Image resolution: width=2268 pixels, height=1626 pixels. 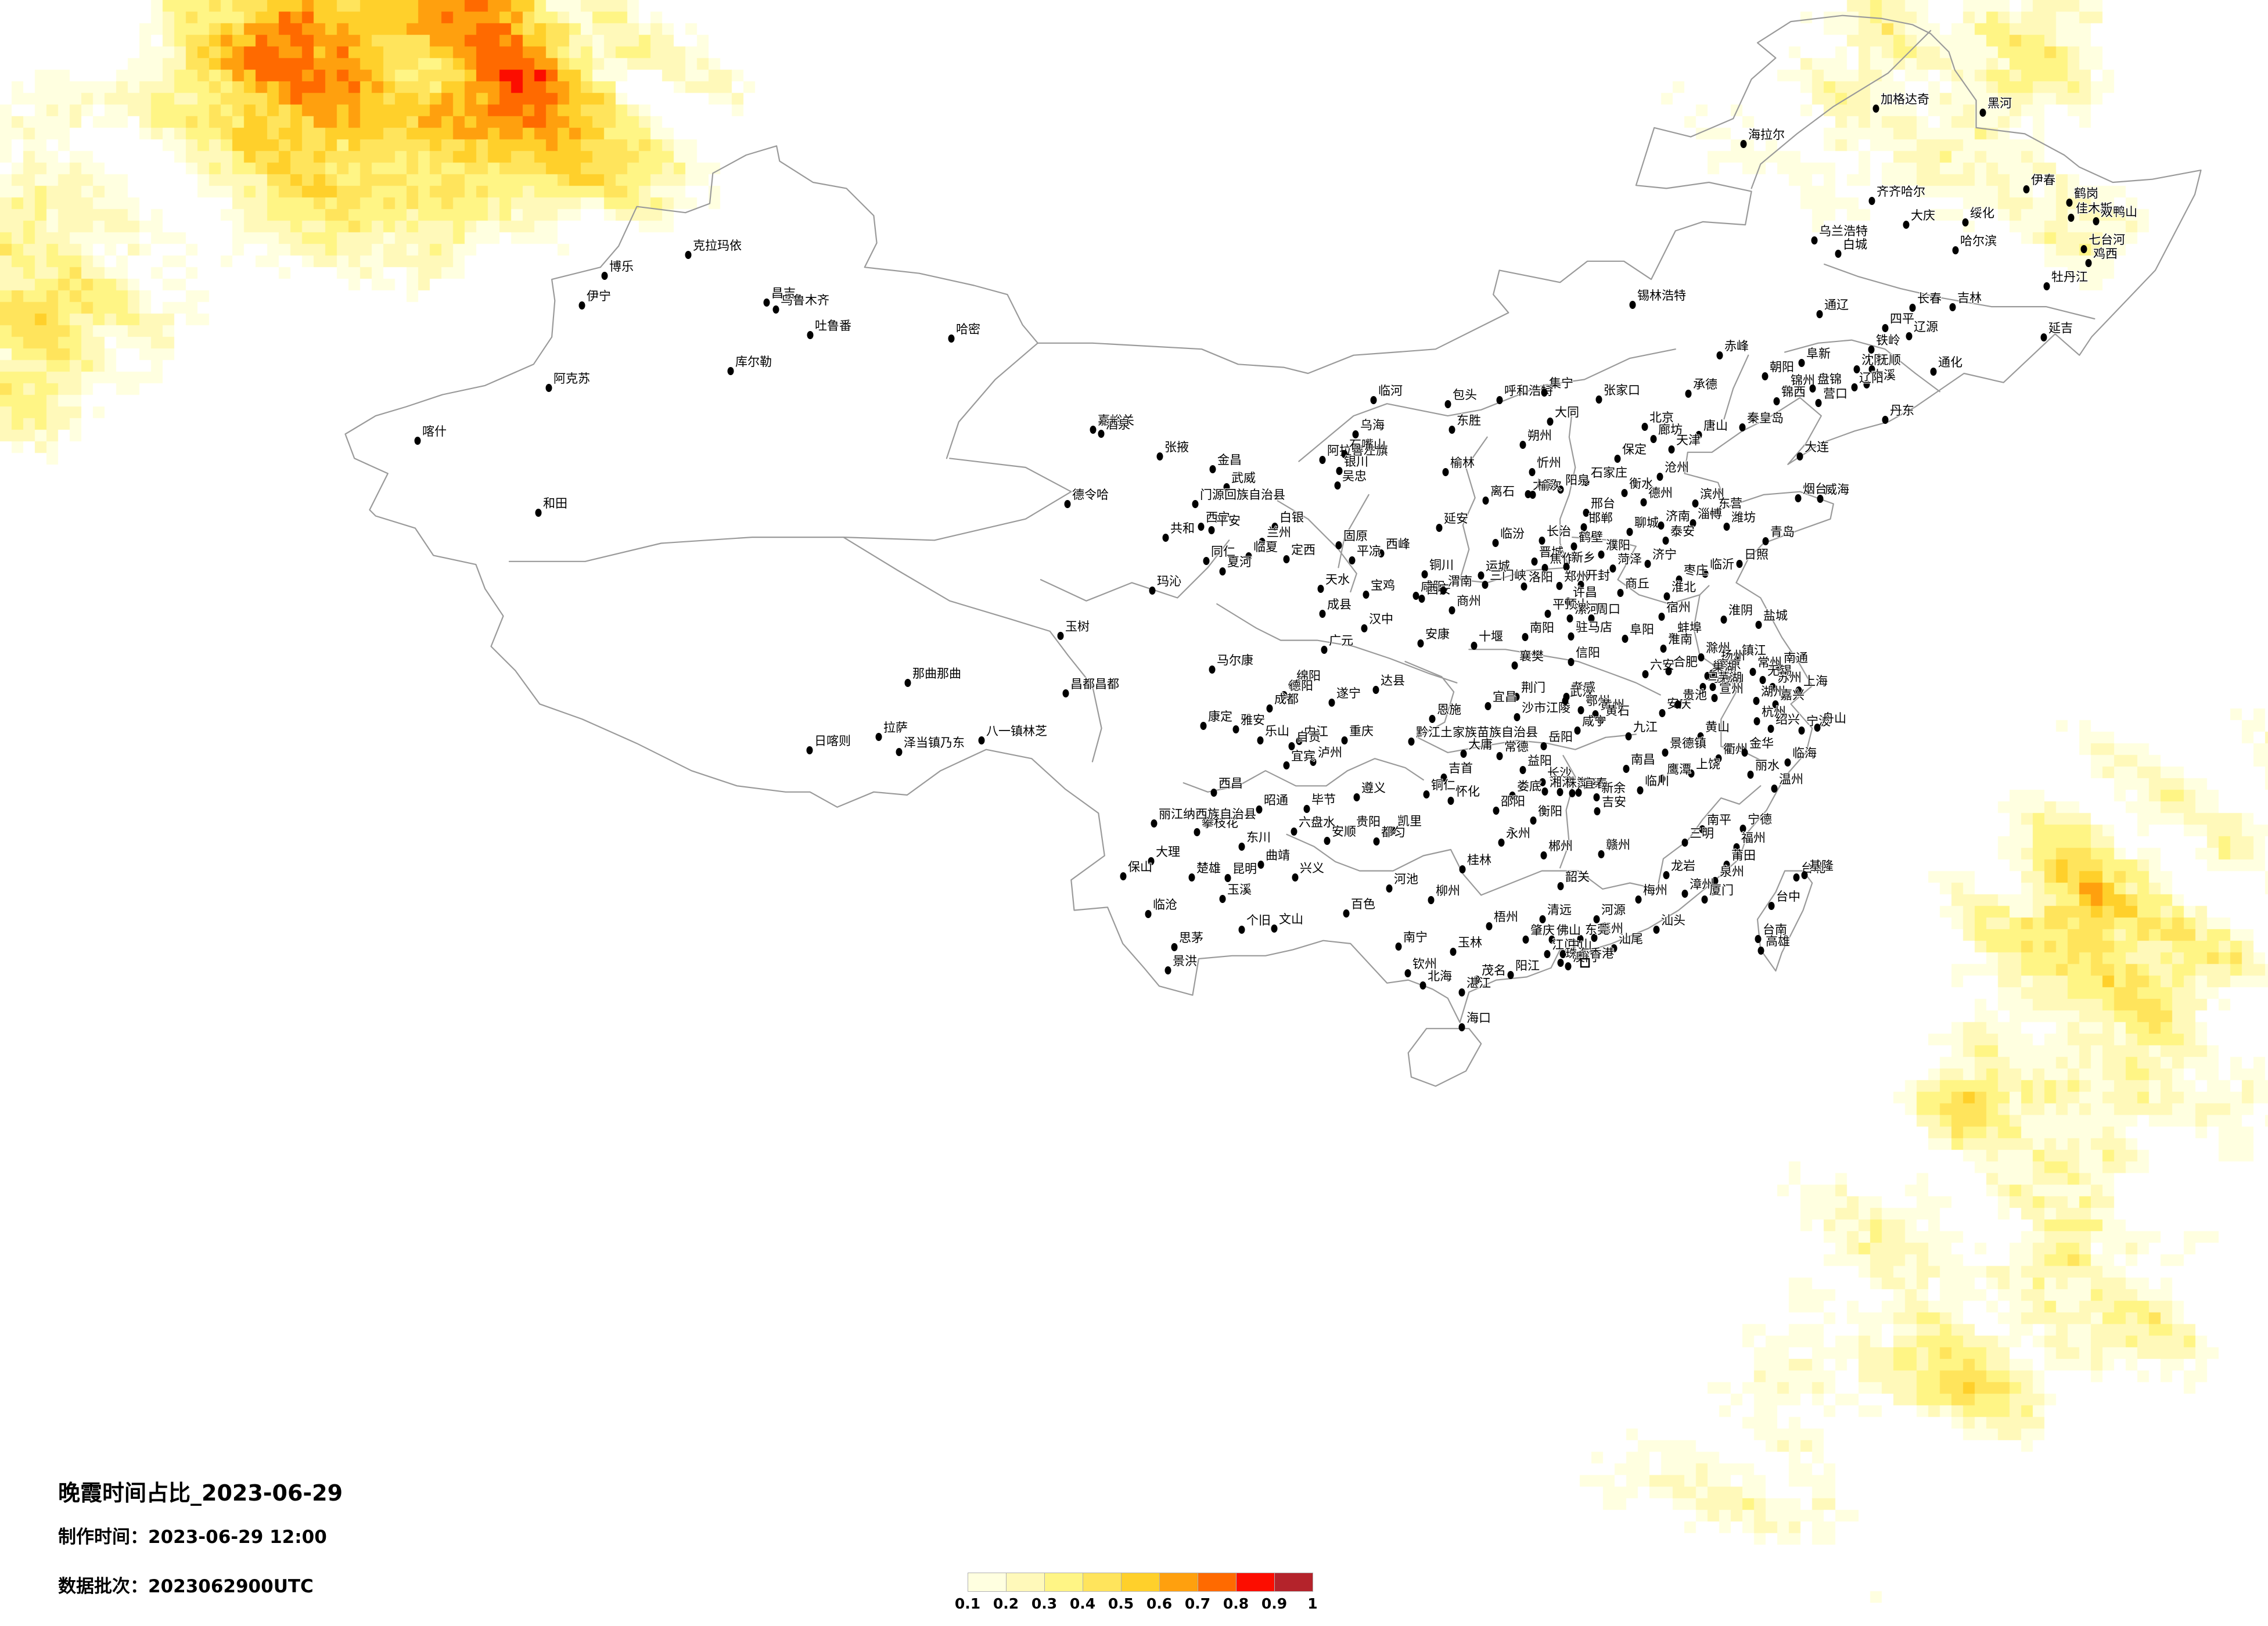 What do you see at coordinates (1569, 930) in the screenshot?
I see `city-label: 佛山` at bounding box center [1569, 930].